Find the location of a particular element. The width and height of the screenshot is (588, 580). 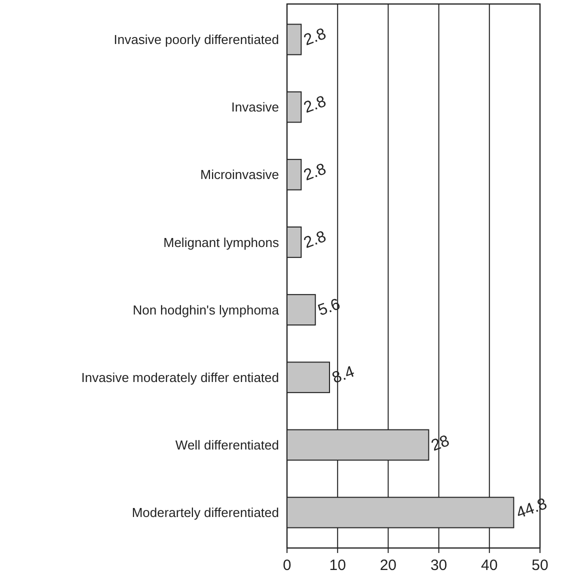

data-label: 28 is located at coordinates (440, 443).